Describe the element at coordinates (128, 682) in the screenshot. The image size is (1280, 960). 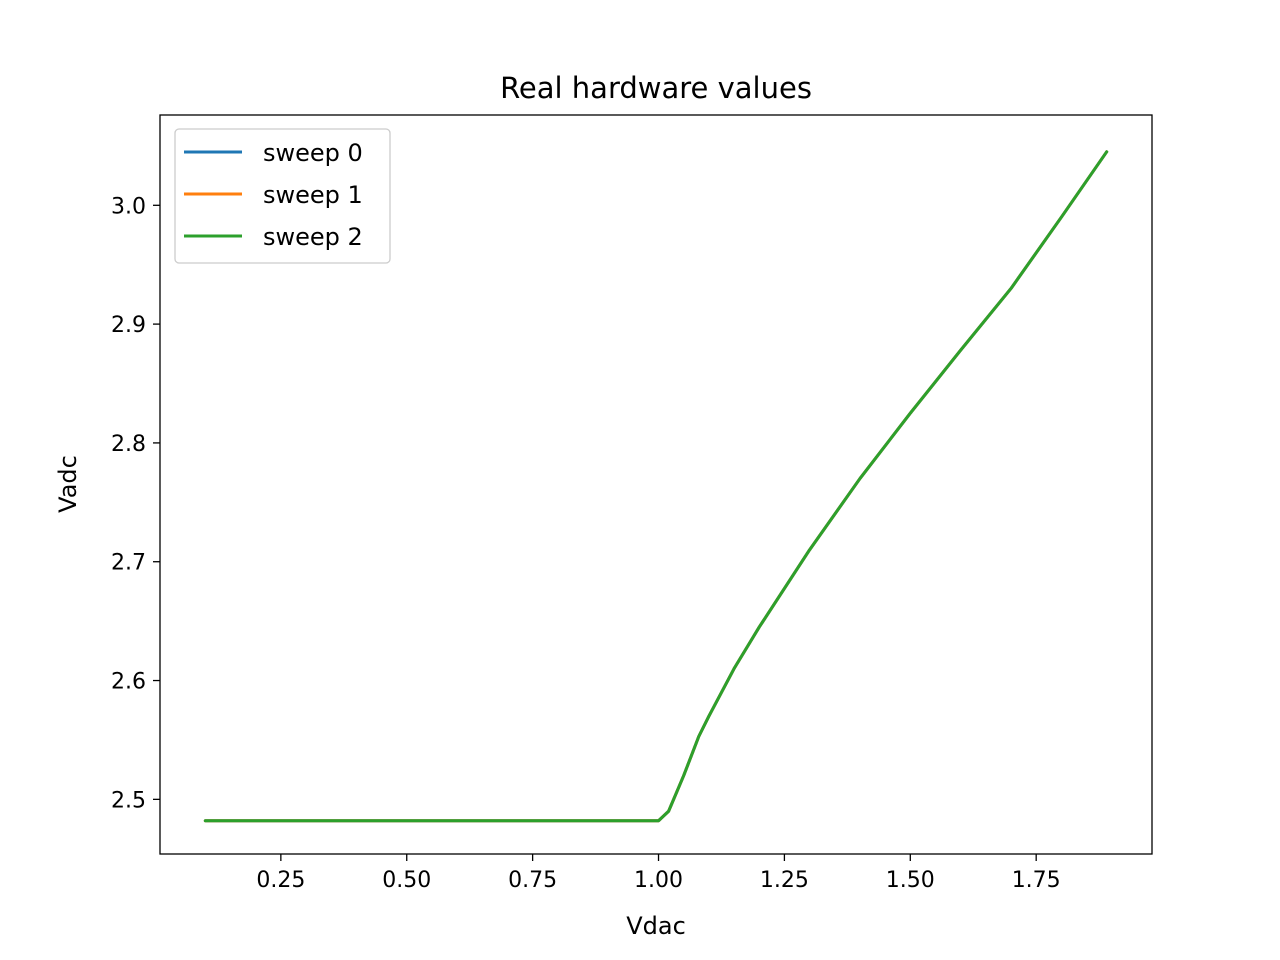
I see `y-tick-label: 2.6` at that location.